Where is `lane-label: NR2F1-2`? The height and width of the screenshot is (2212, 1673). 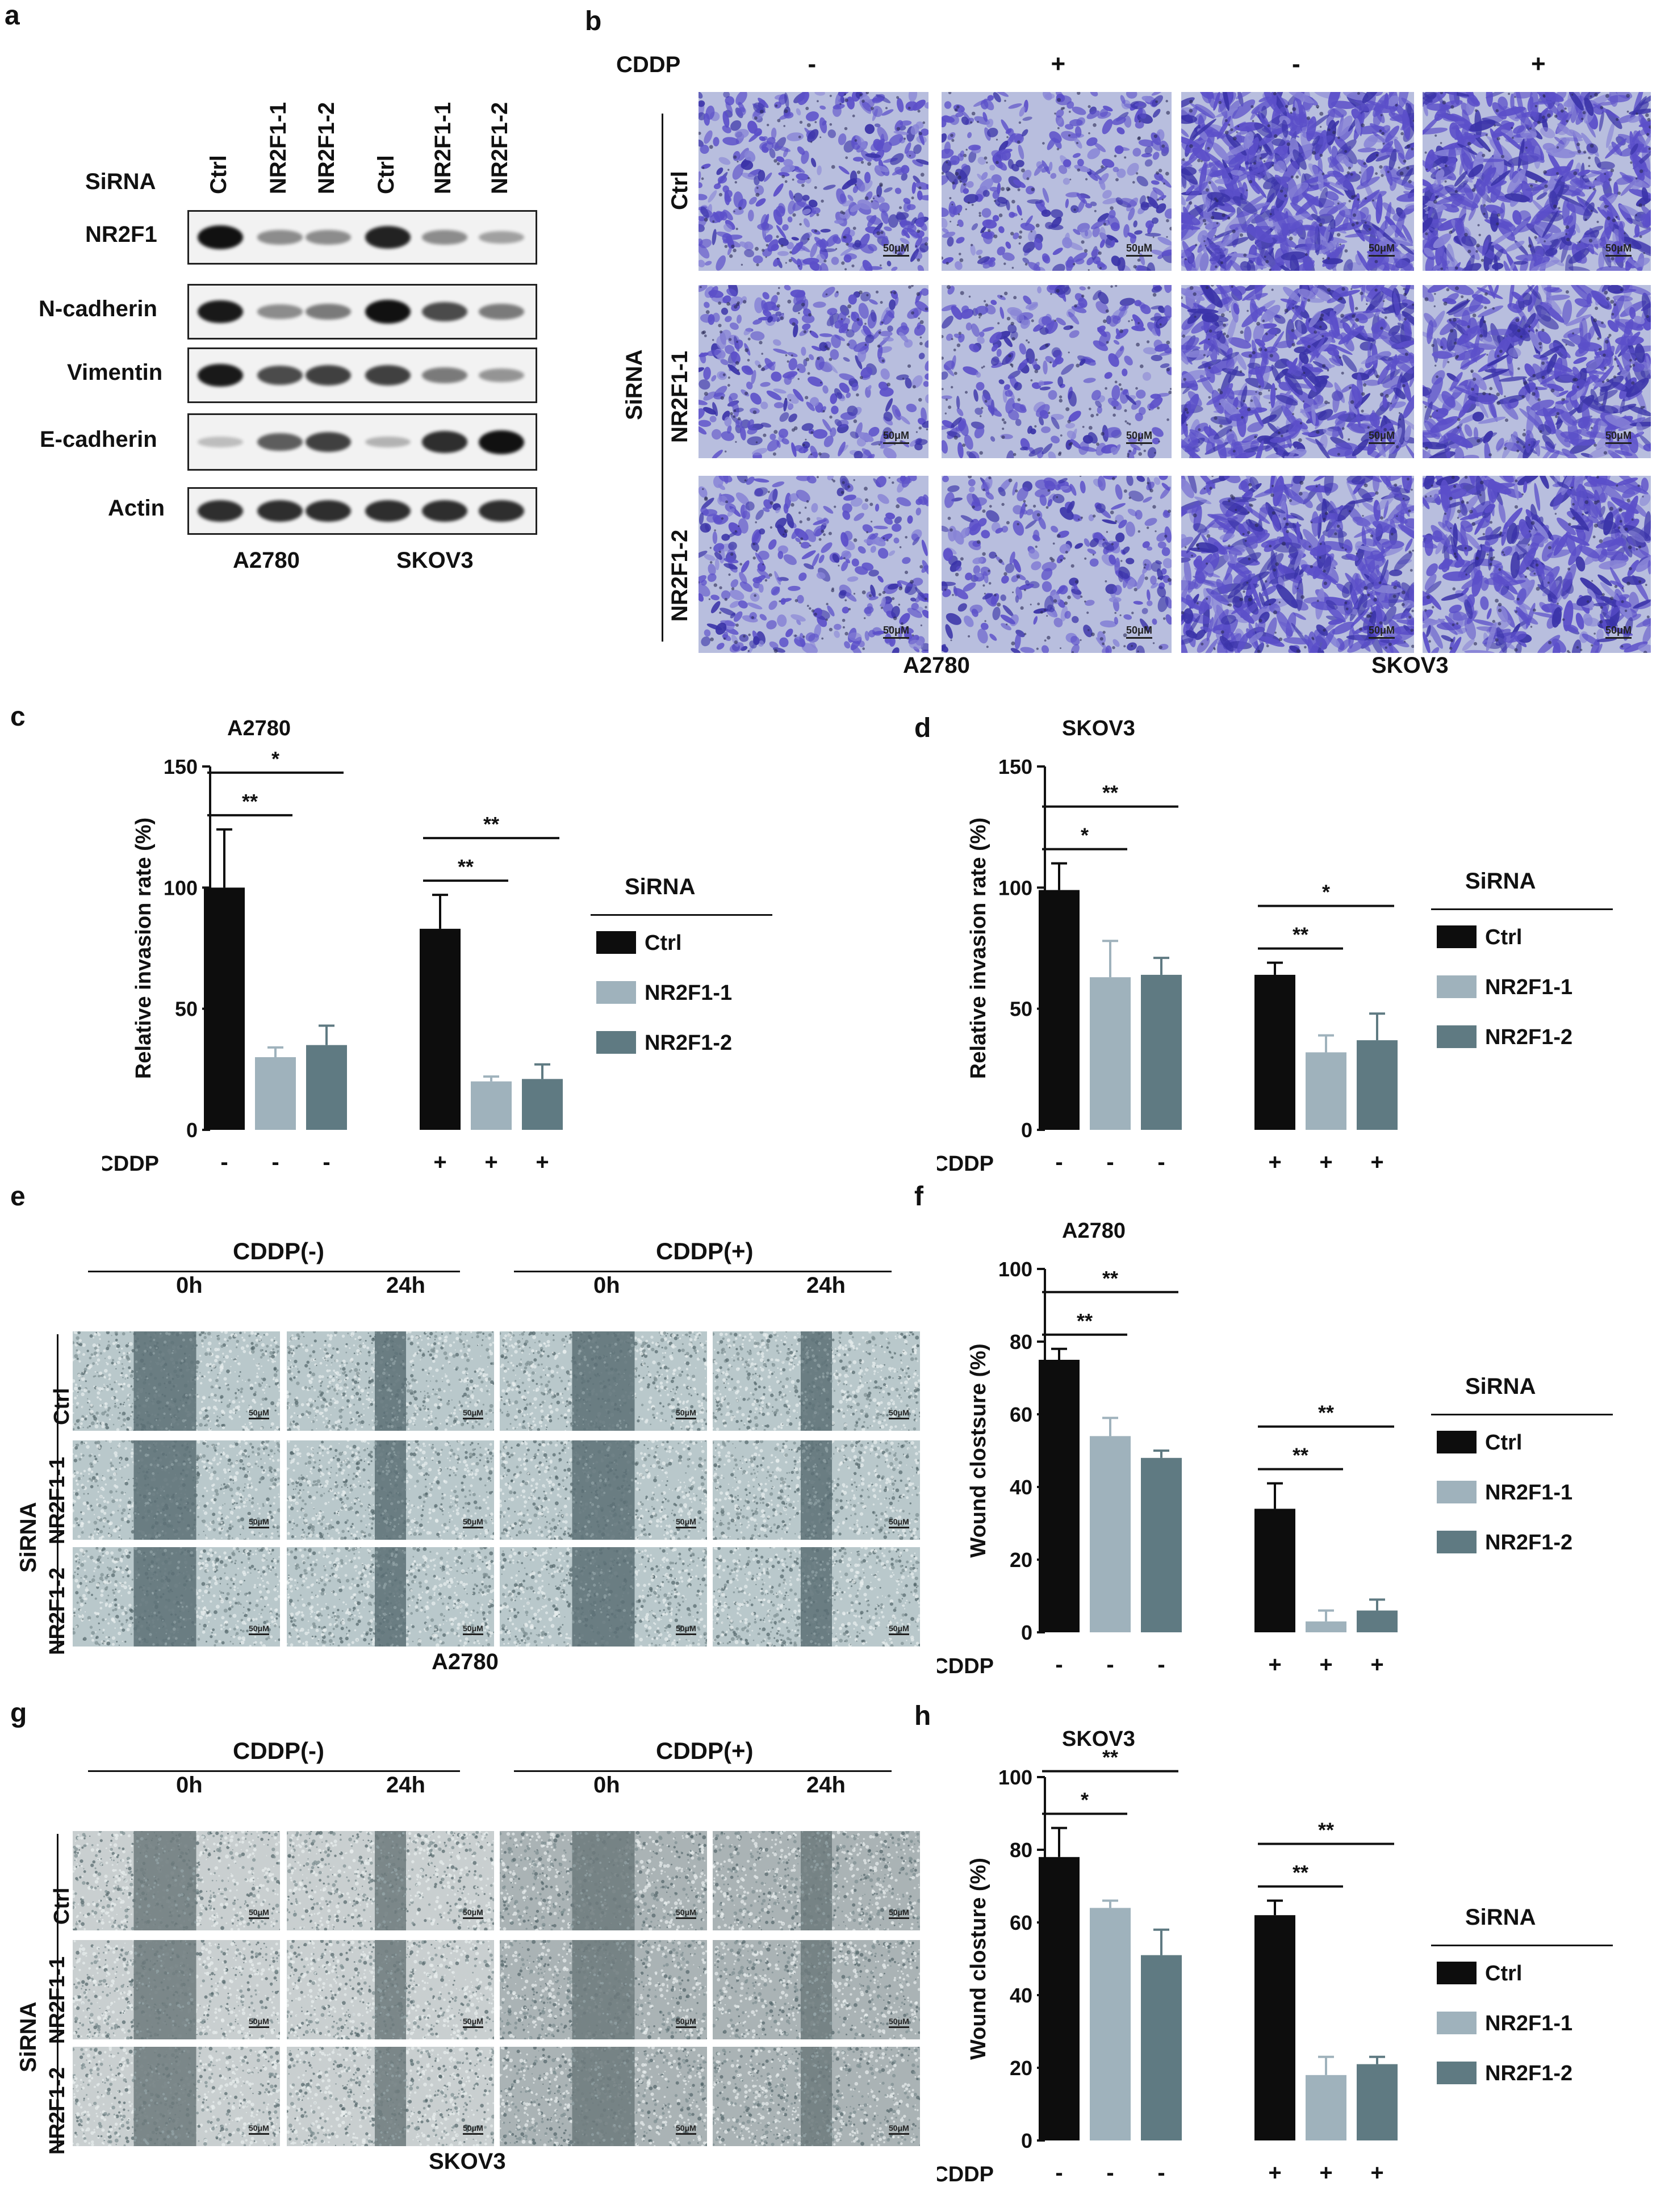
lane-label: NR2F1-2 is located at coordinates (327, 148).